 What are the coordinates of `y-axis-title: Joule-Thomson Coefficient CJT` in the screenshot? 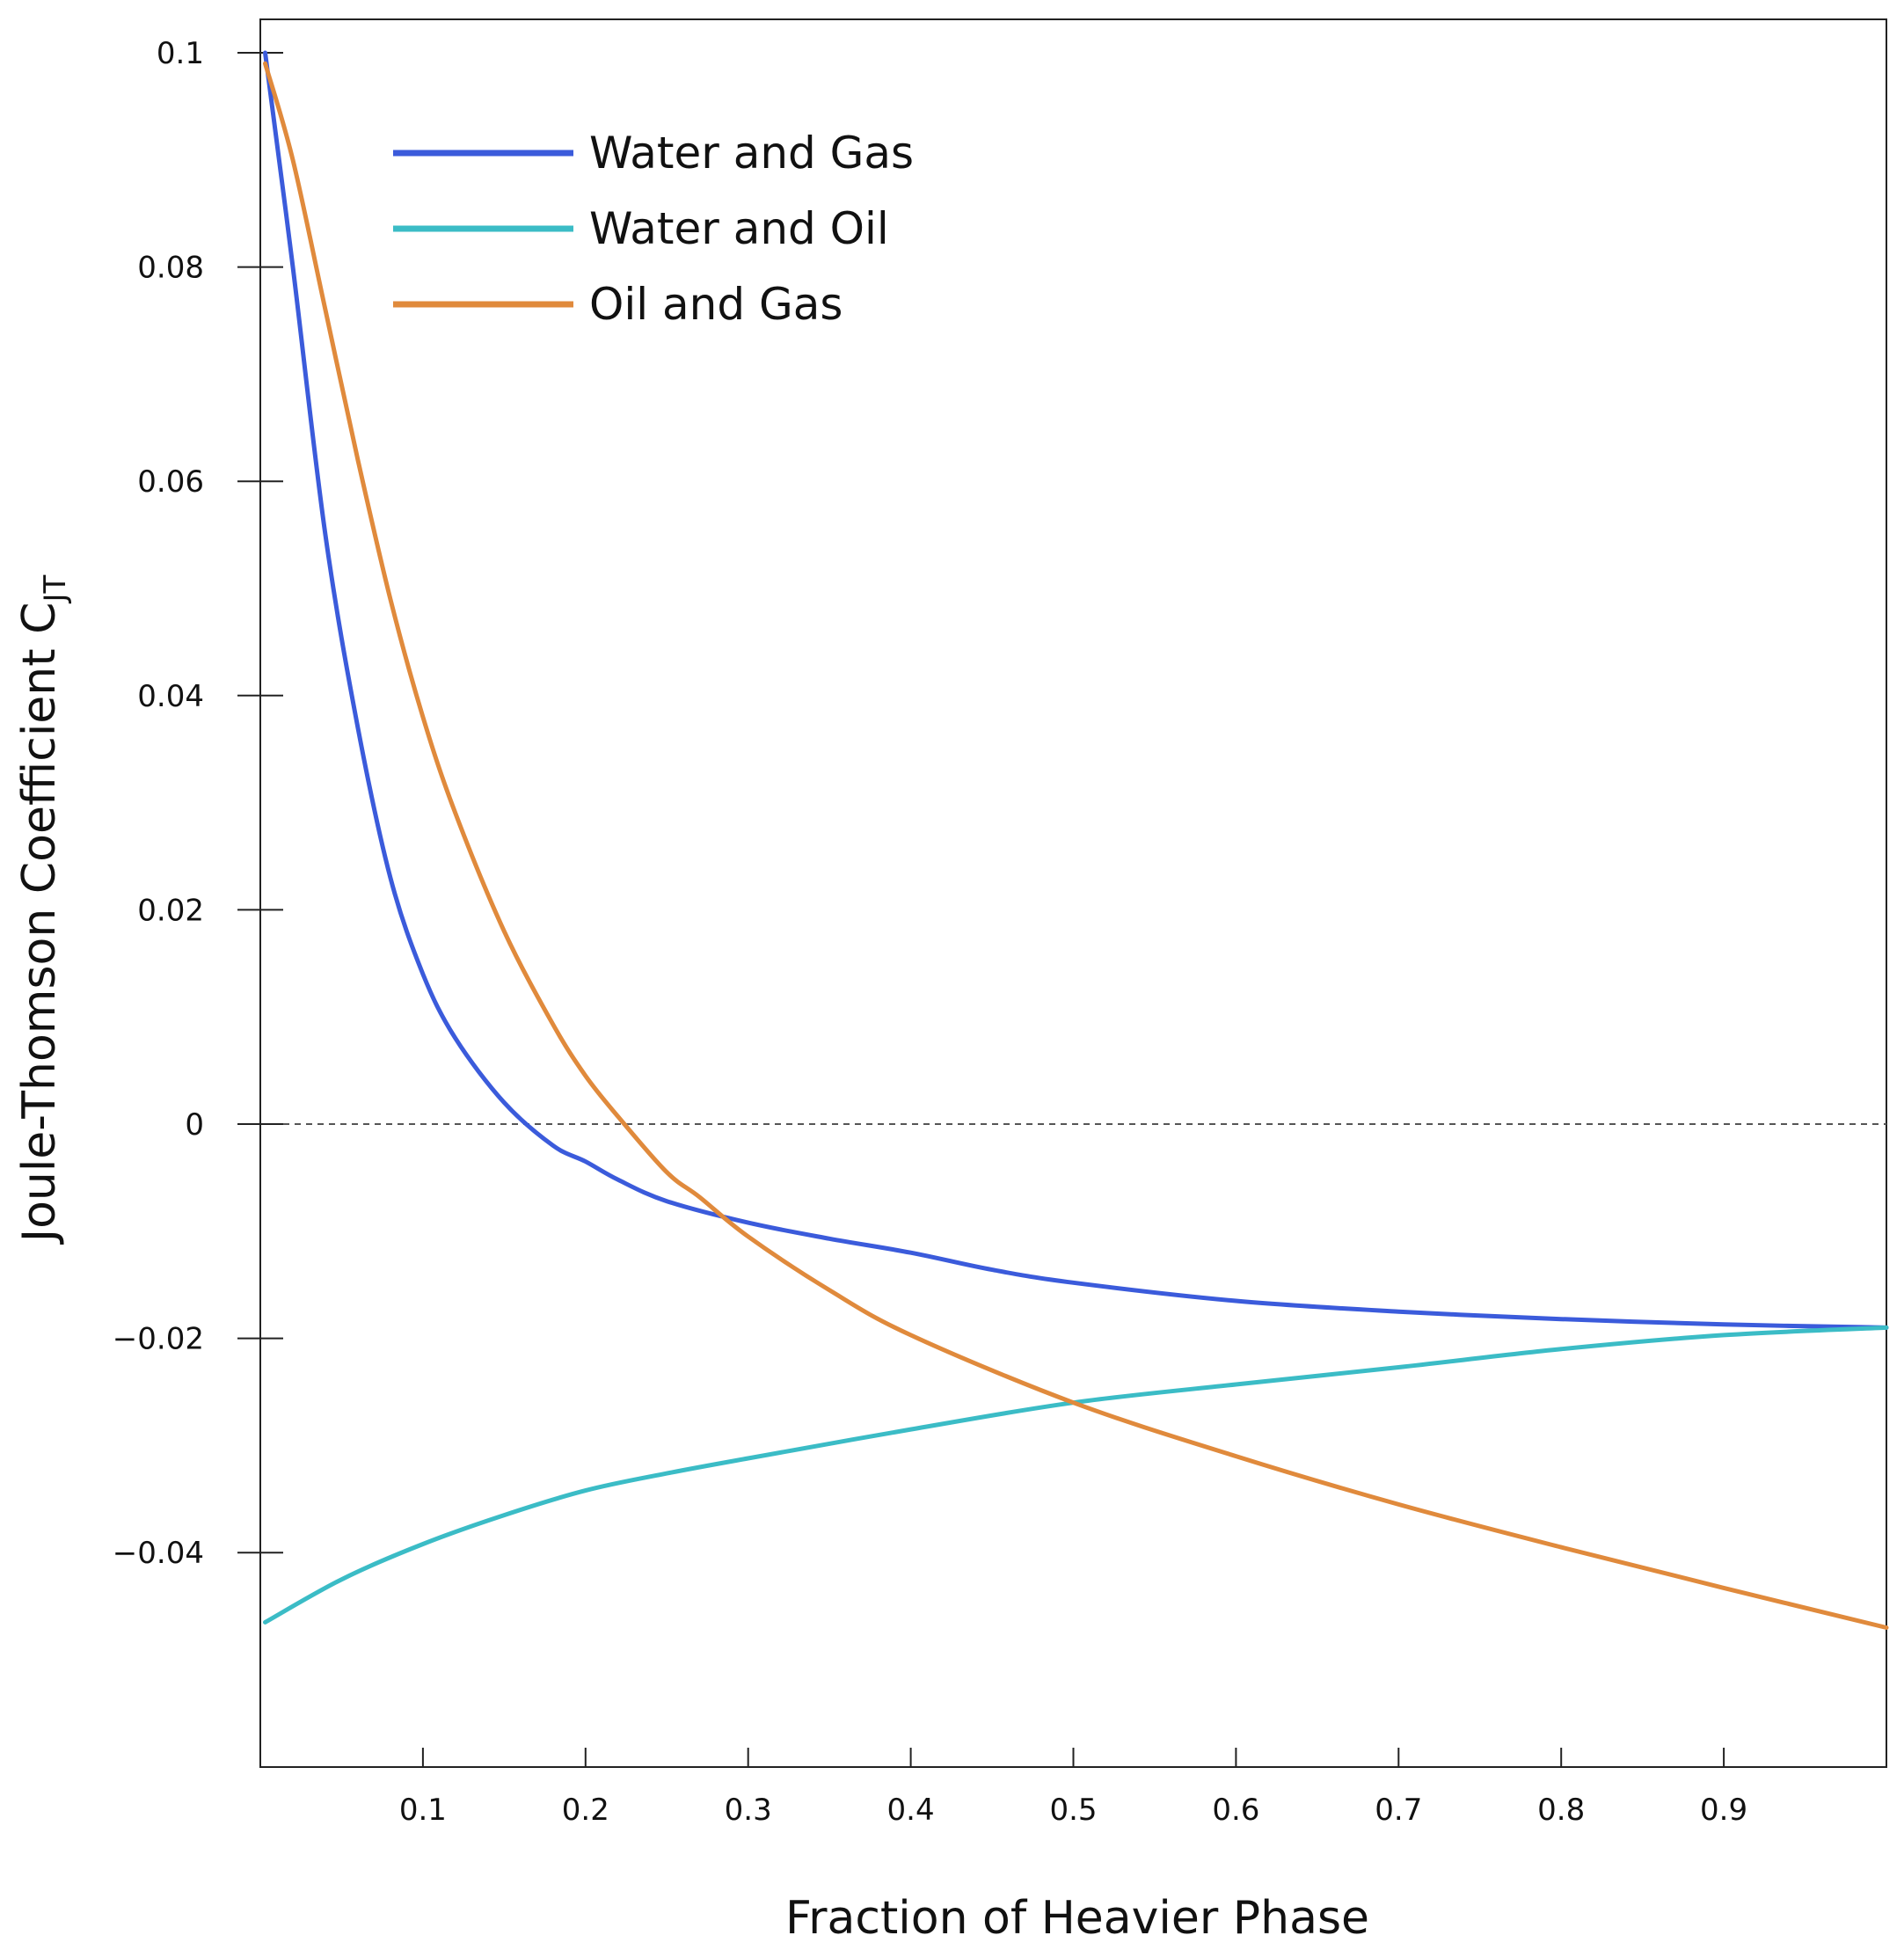 It's located at (43, 910).